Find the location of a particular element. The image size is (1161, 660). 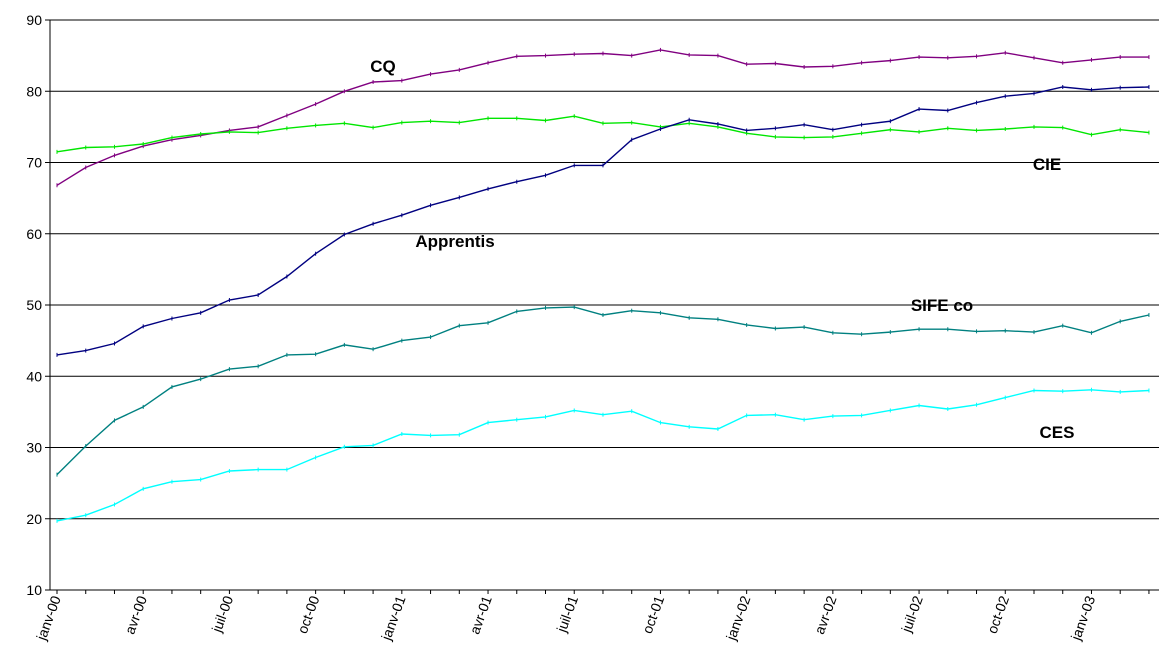

y-tick-label: 40 is located at coordinates (34, 376).